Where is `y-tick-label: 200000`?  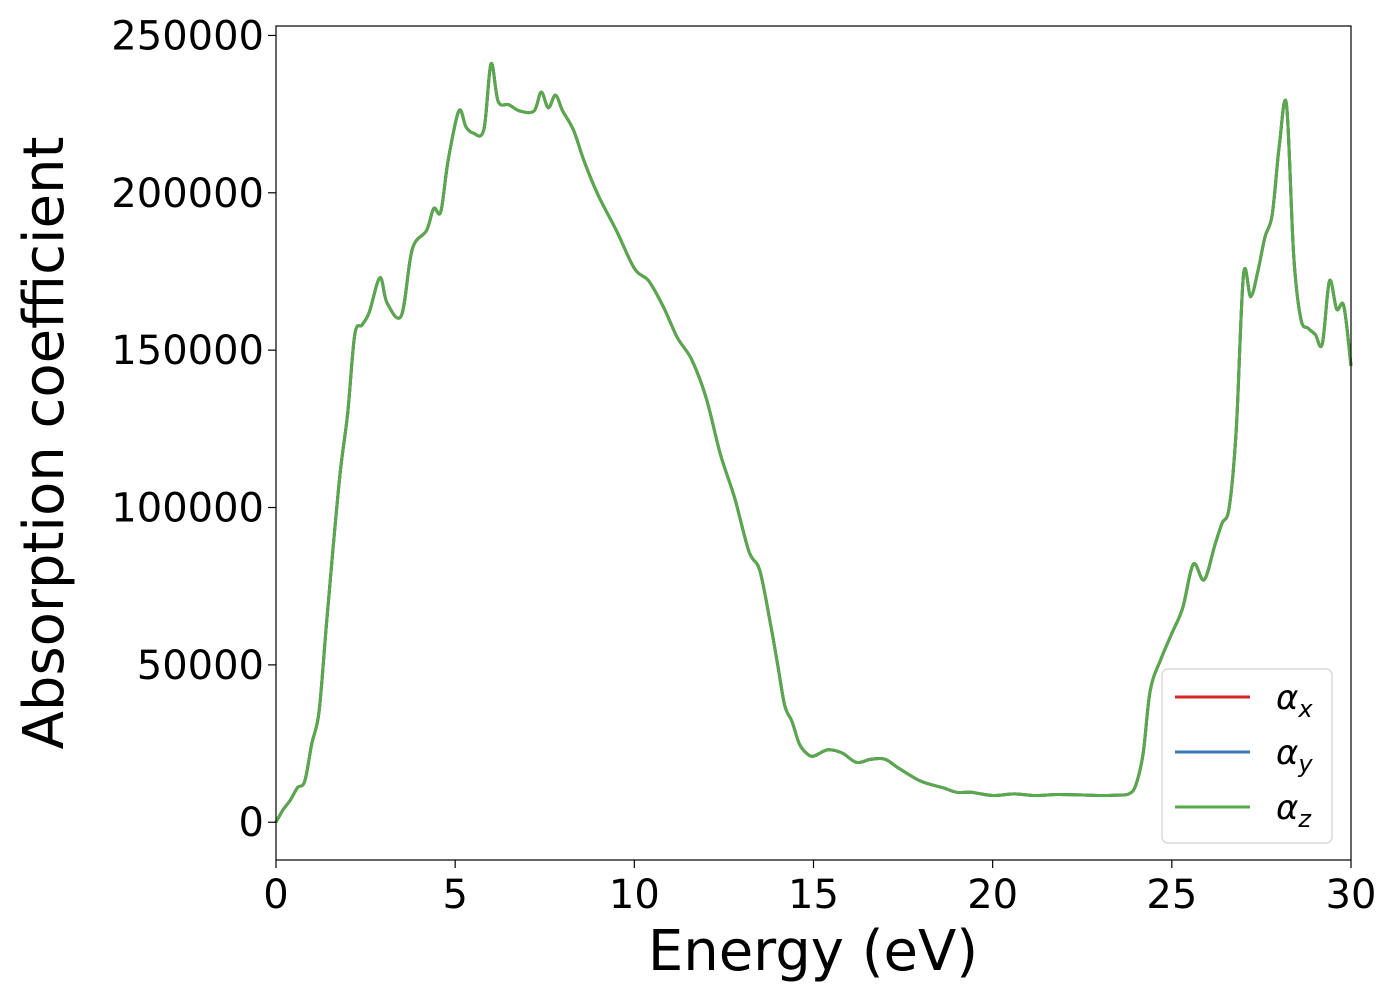
y-tick-label: 200000 is located at coordinates (187, 194).